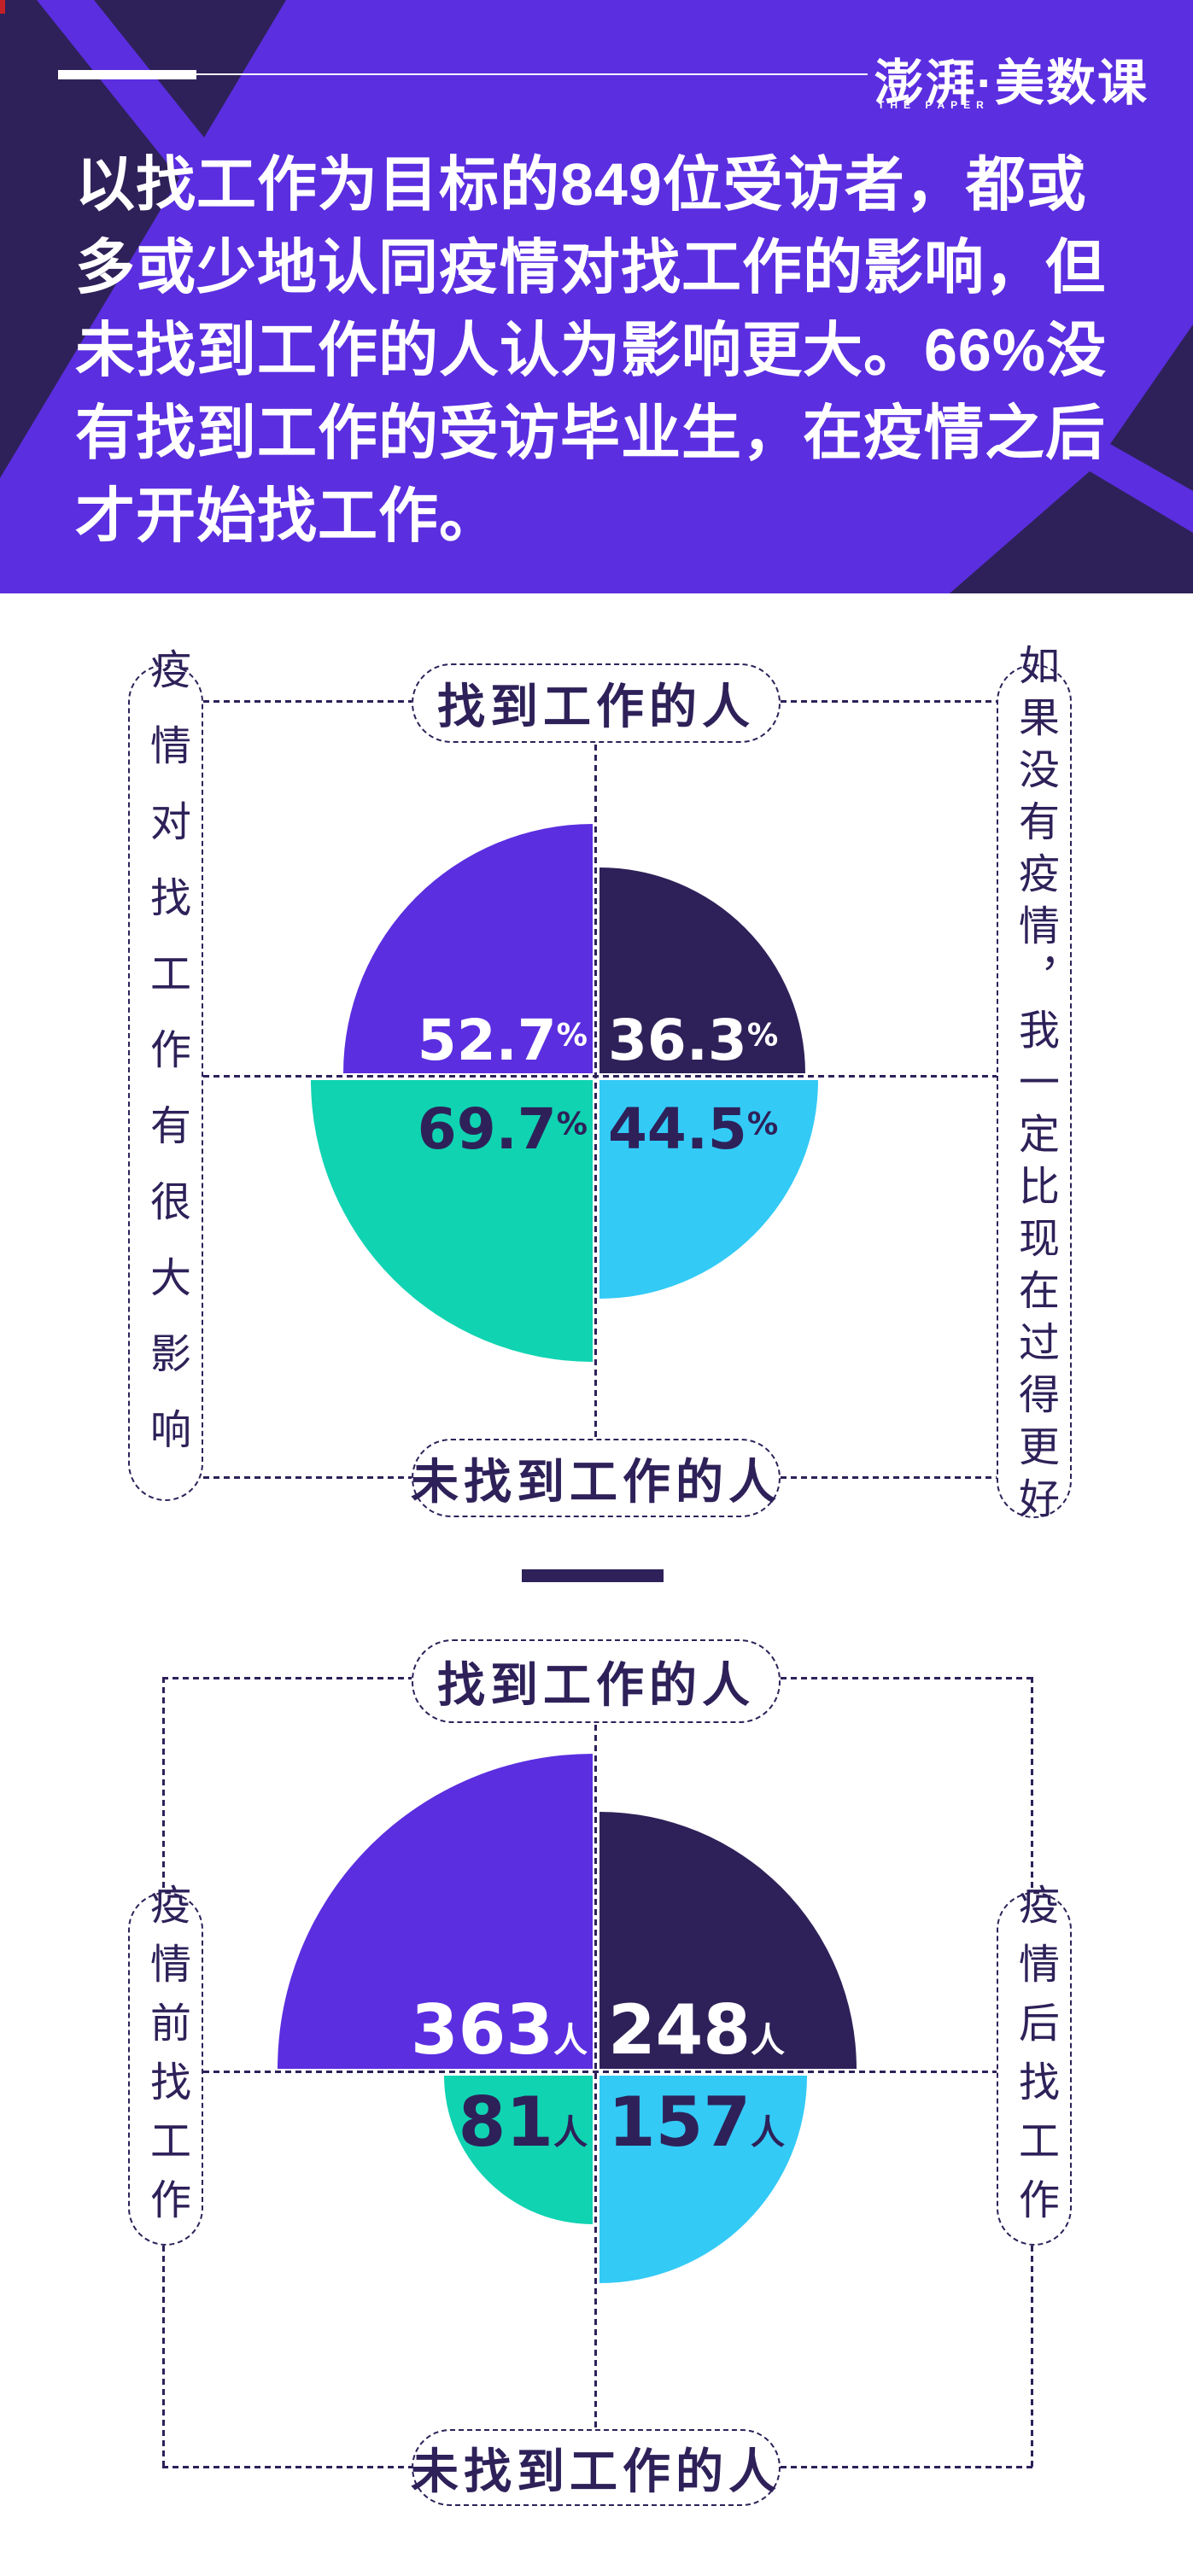  What do you see at coordinates (163, 1784) in the screenshot?
I see `chart2-connector-top-left-vertical` at bounding box center [163, 1784].